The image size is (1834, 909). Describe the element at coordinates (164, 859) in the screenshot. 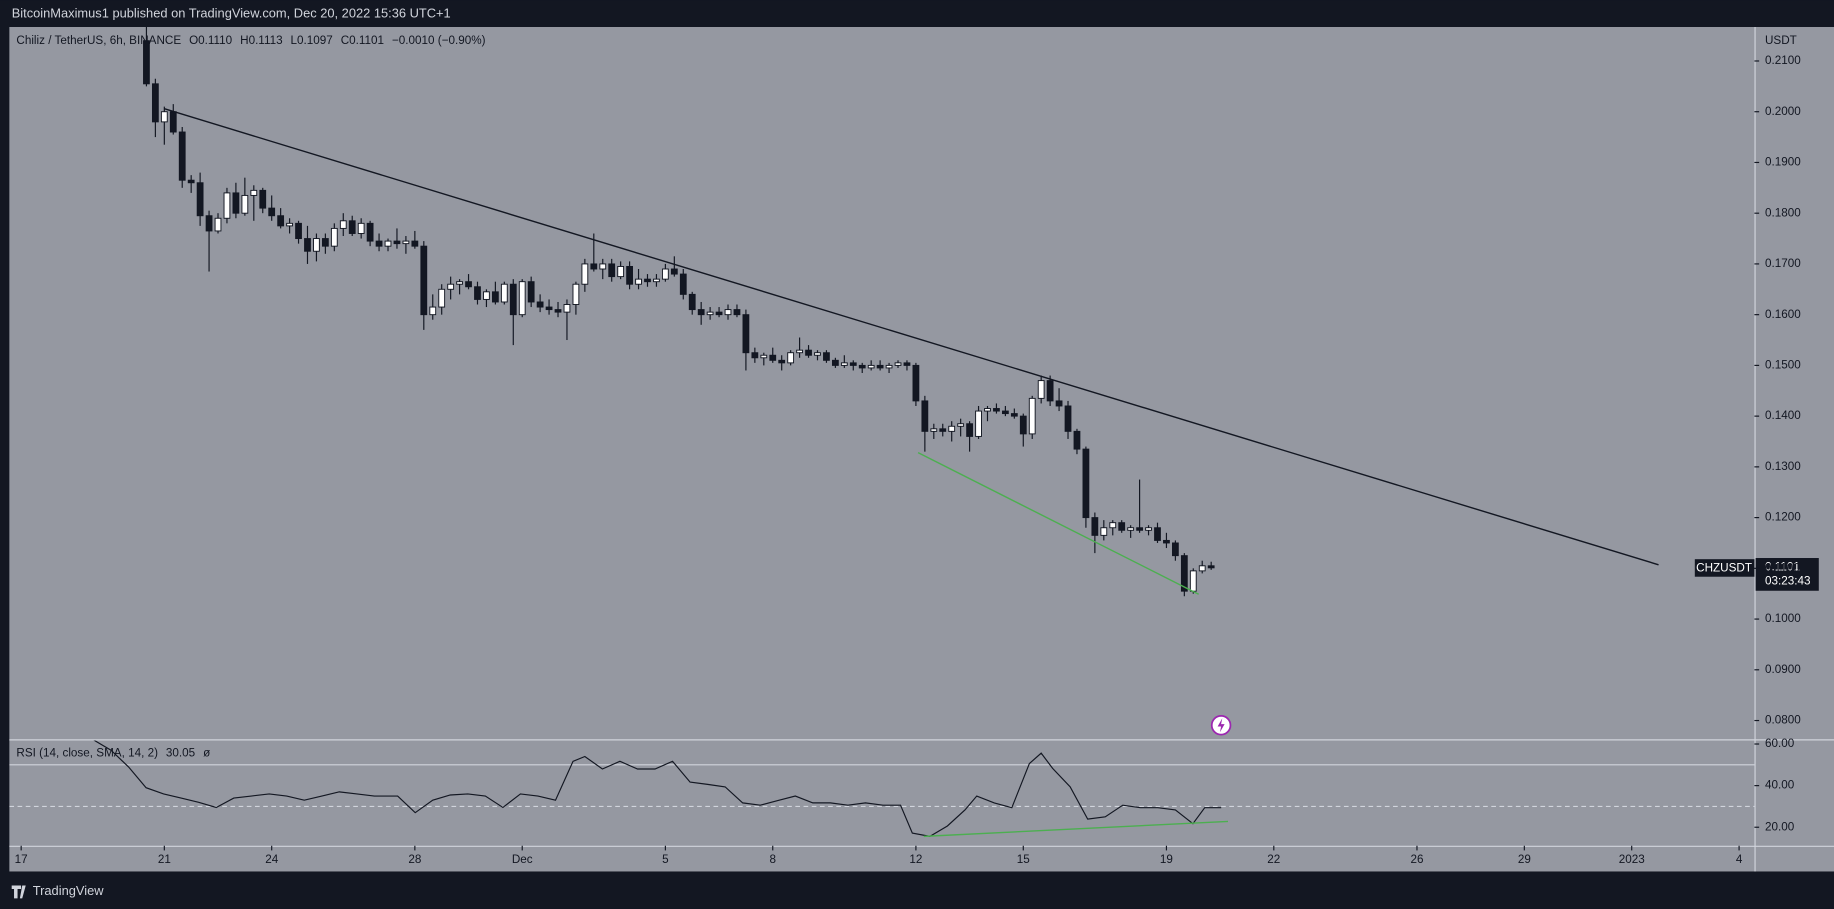

I see `x-tick-label: 21` at that location.